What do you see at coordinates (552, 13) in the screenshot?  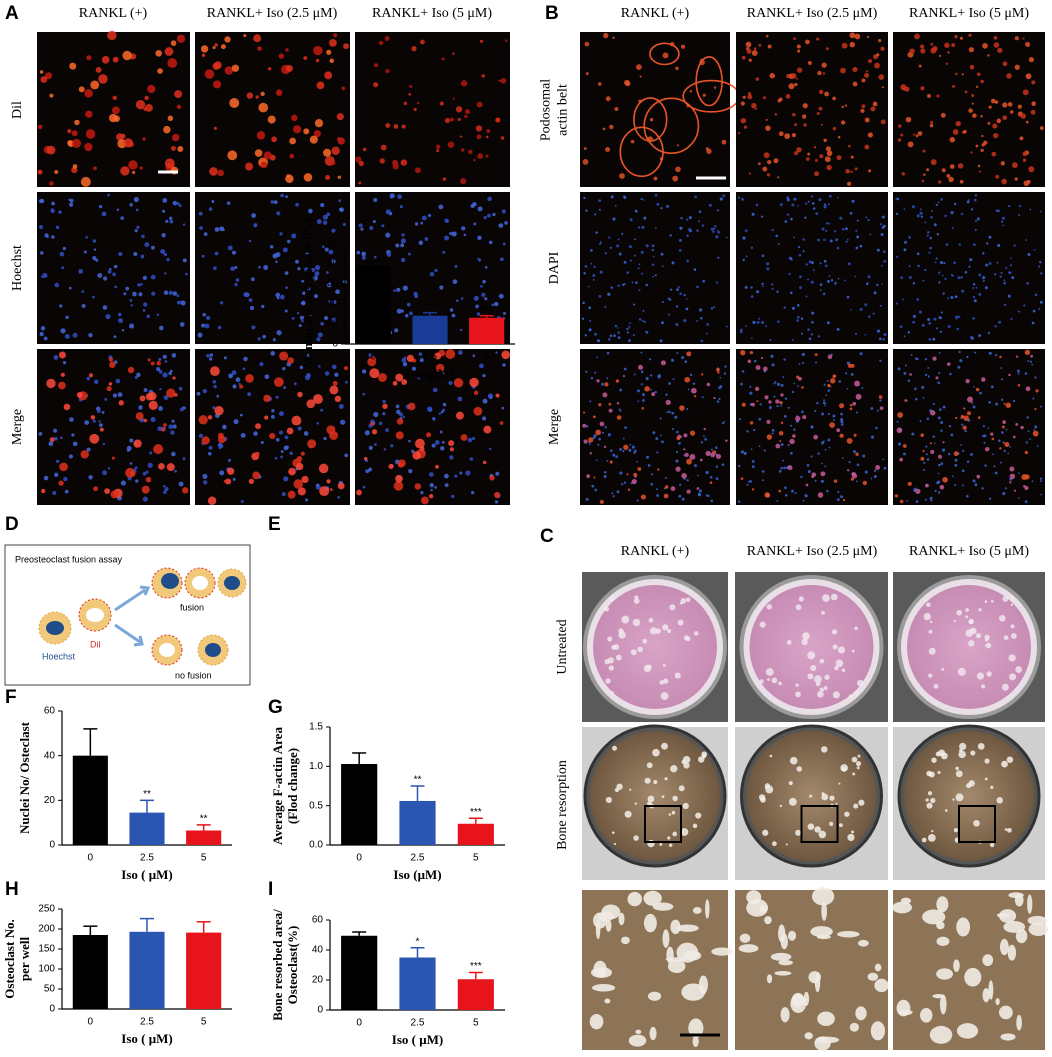 I see `panel-letter: B` at bounding box center [552, 13].